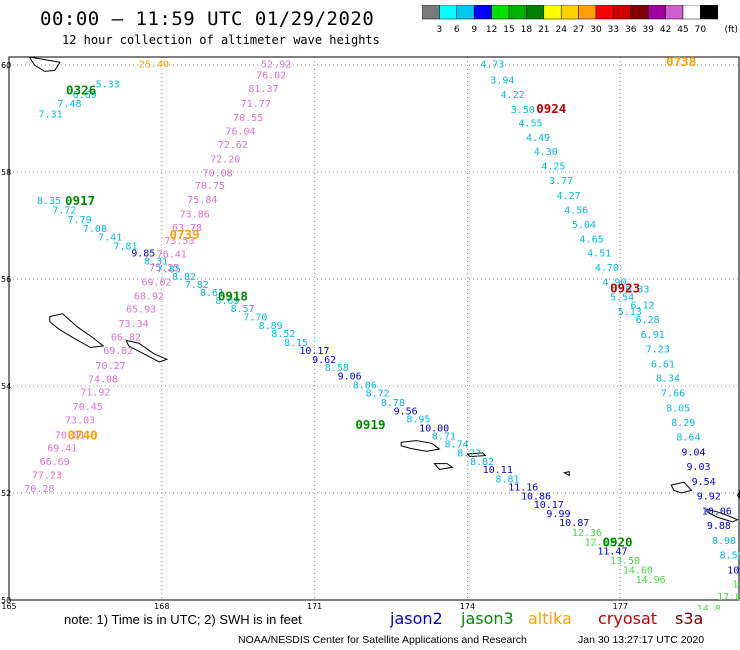 Image resolution: width=740 pixels, height=650 pixels. Describe the element at coordinates (88, 407) in the screenshot. I see `swh-value: 70.45` at that location.